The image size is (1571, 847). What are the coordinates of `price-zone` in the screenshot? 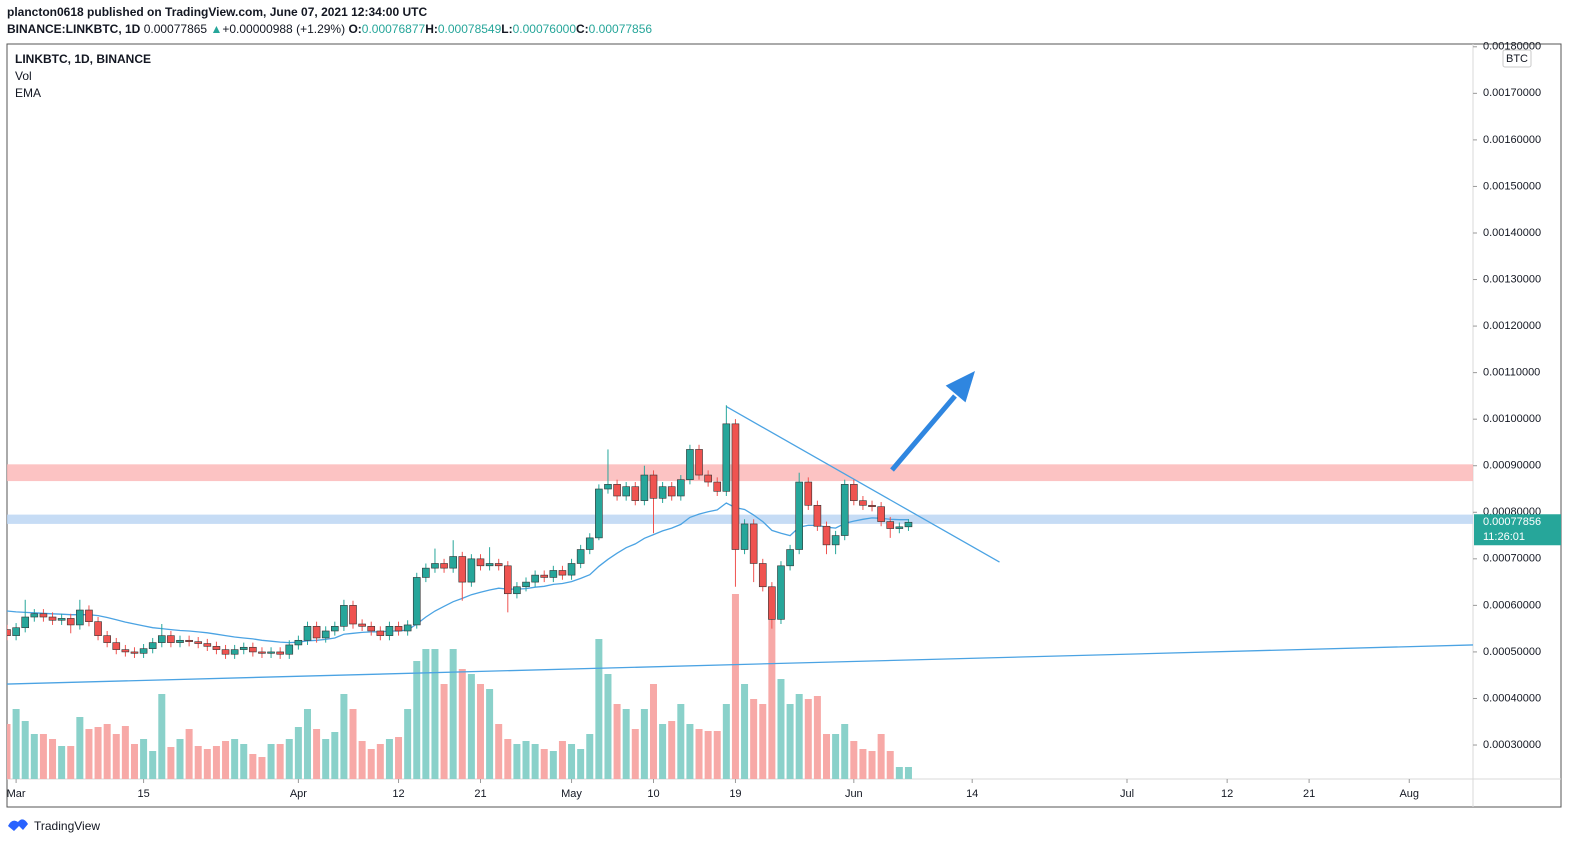 It's located at (740, 519).